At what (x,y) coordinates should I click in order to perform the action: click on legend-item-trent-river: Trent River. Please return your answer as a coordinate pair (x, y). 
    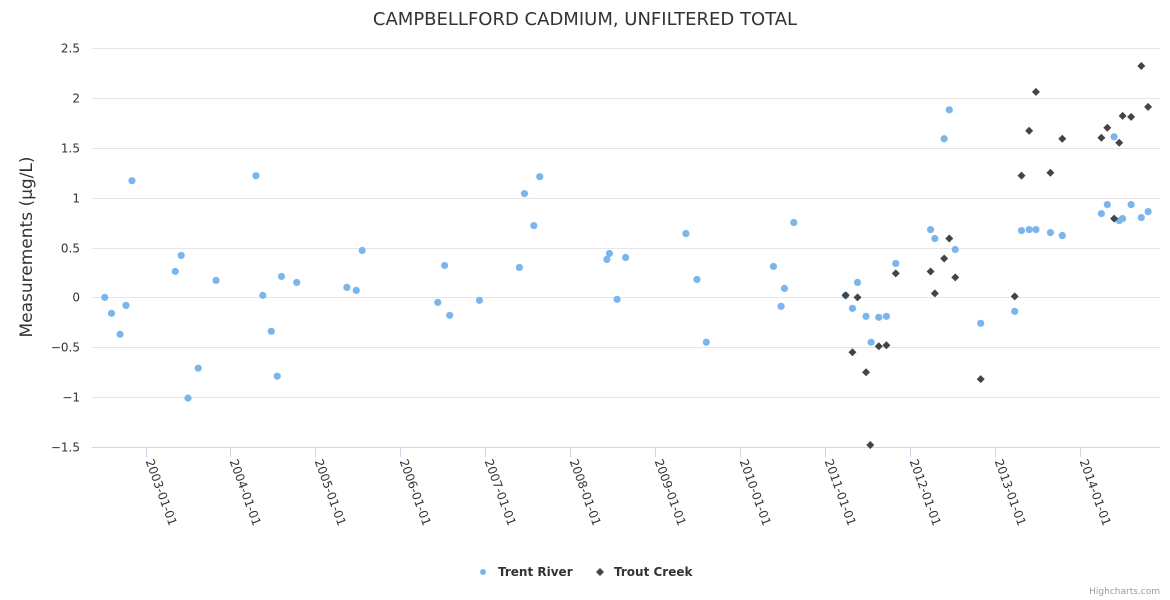
    Looking at the image, I should click on (526, 572).